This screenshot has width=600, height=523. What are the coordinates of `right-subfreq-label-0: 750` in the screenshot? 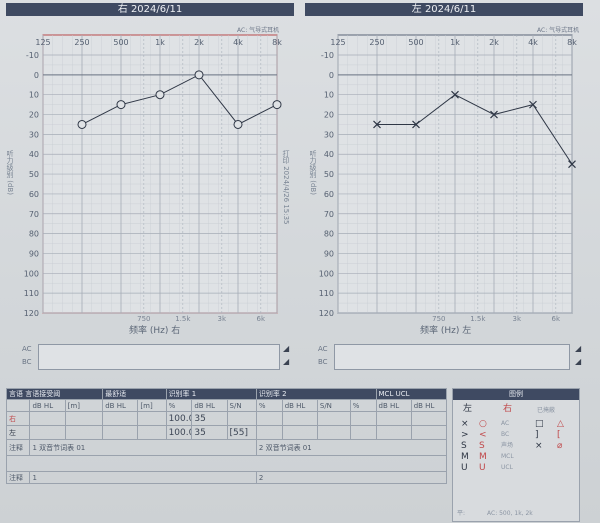 It's located at (143, 319).